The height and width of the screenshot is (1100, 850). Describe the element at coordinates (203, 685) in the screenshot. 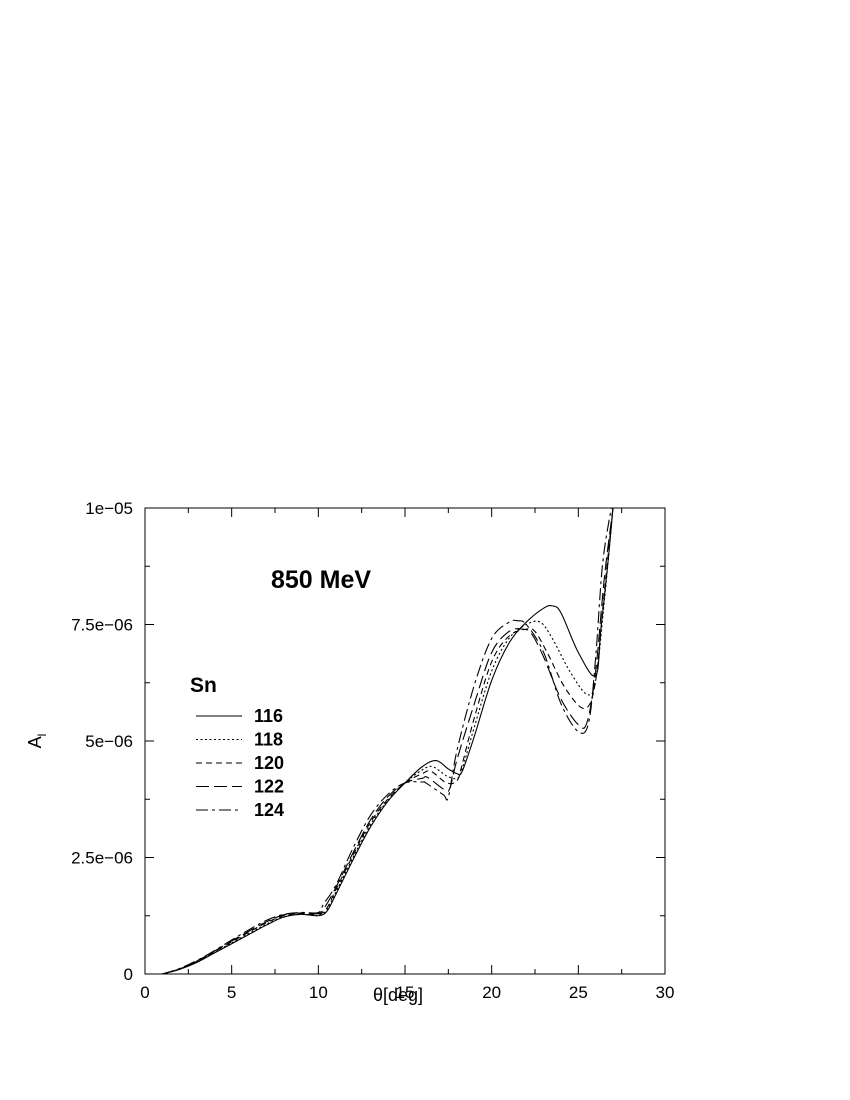

I see `legend-title: Sn` at that location.